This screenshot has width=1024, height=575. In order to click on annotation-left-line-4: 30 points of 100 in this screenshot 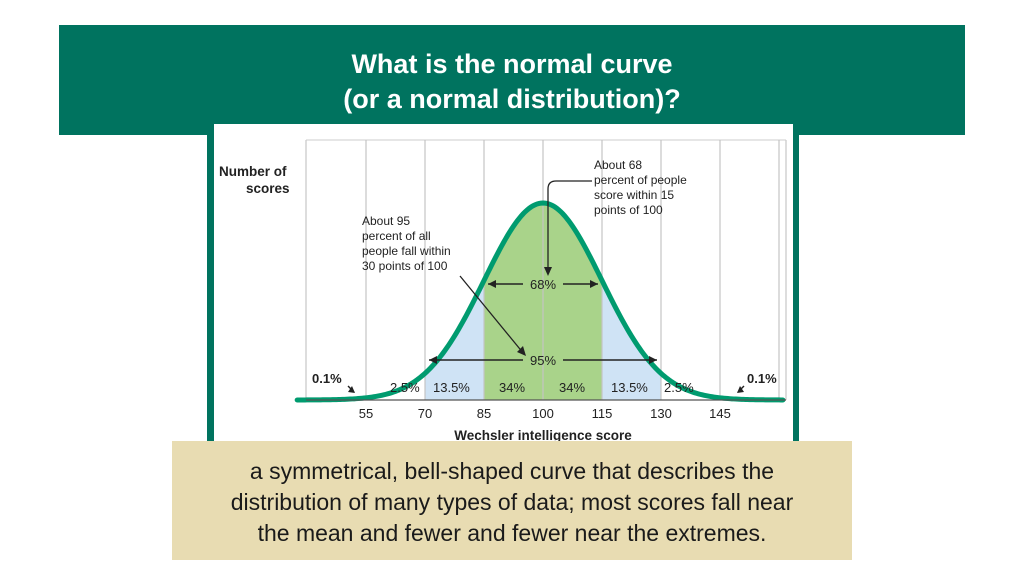, I will do `click(405, 266)`.